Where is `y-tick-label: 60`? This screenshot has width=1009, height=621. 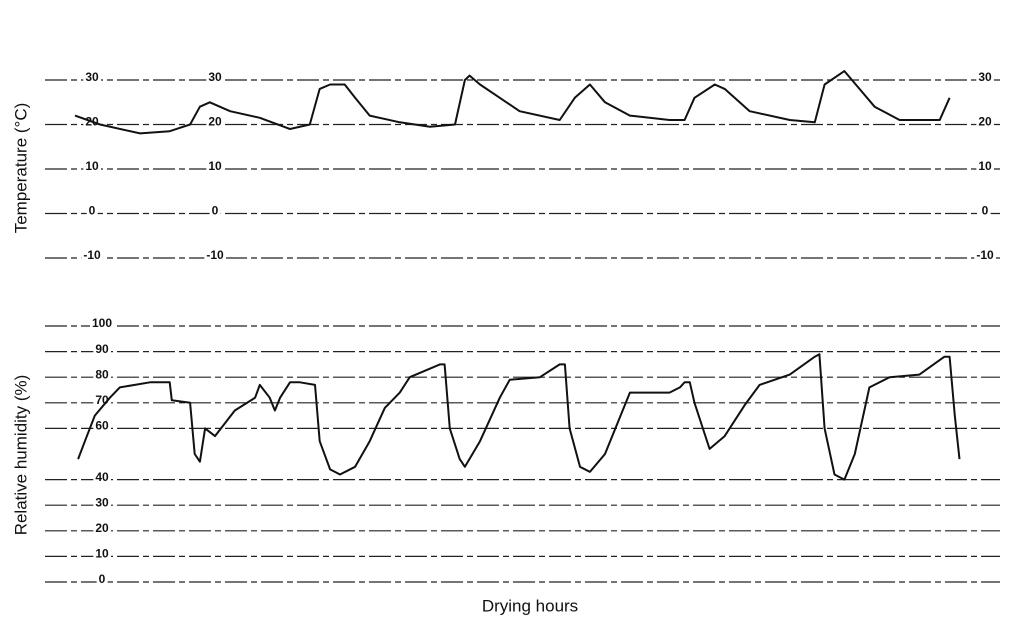 y-tick-label: 60 is located at coordinates (102, 426).